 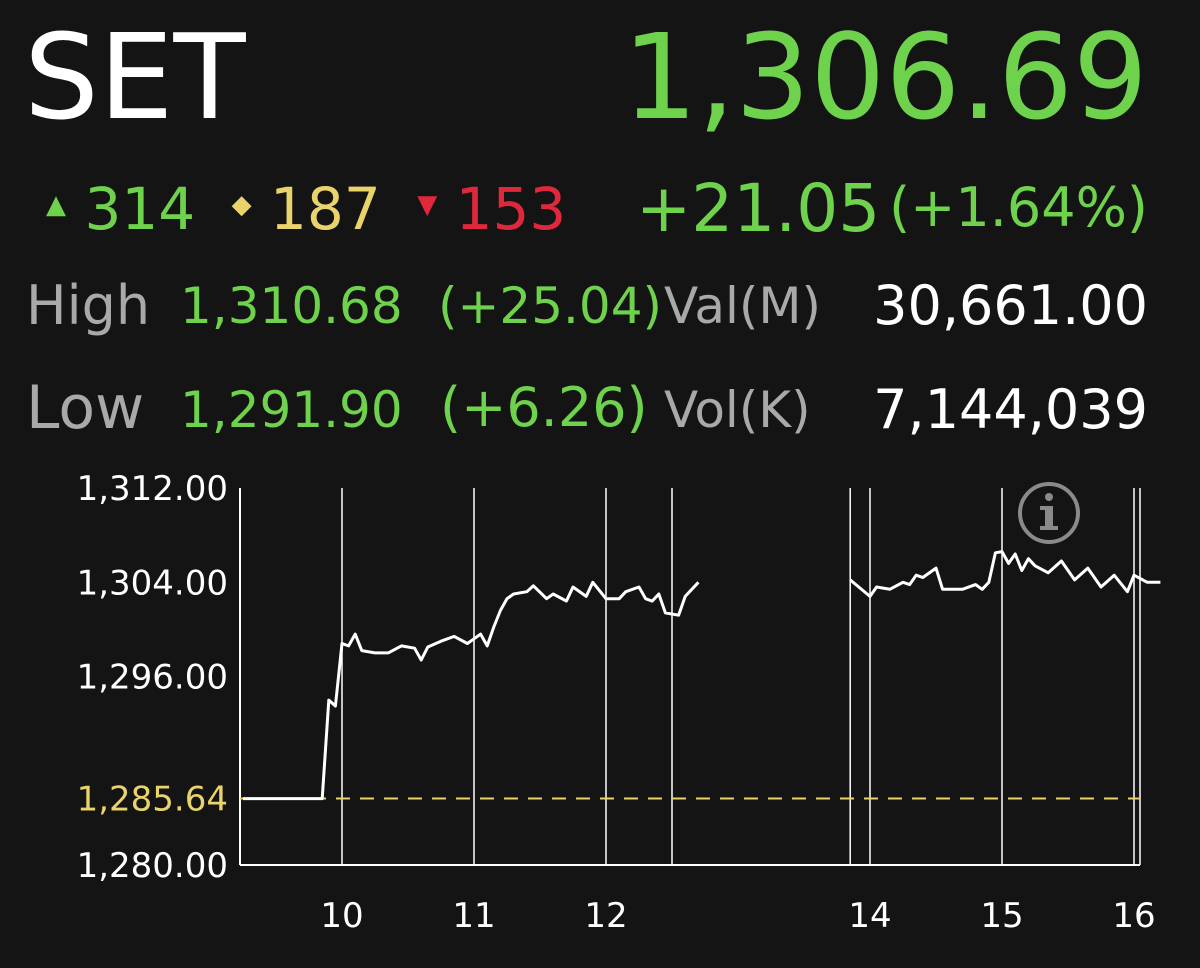 I want to click on triangle-down-icon: ▼, so click(x=427, y=204).